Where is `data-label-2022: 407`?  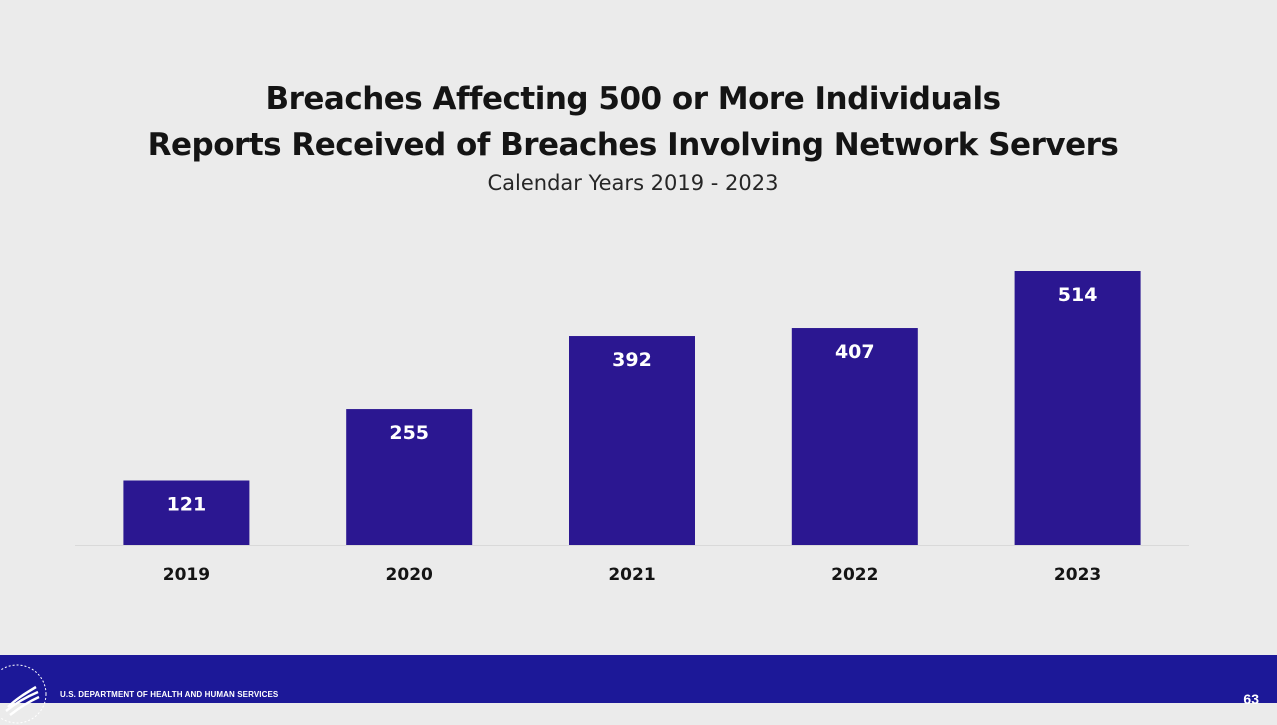 data-label-2022: 407 is located at coordinates (855, 352).